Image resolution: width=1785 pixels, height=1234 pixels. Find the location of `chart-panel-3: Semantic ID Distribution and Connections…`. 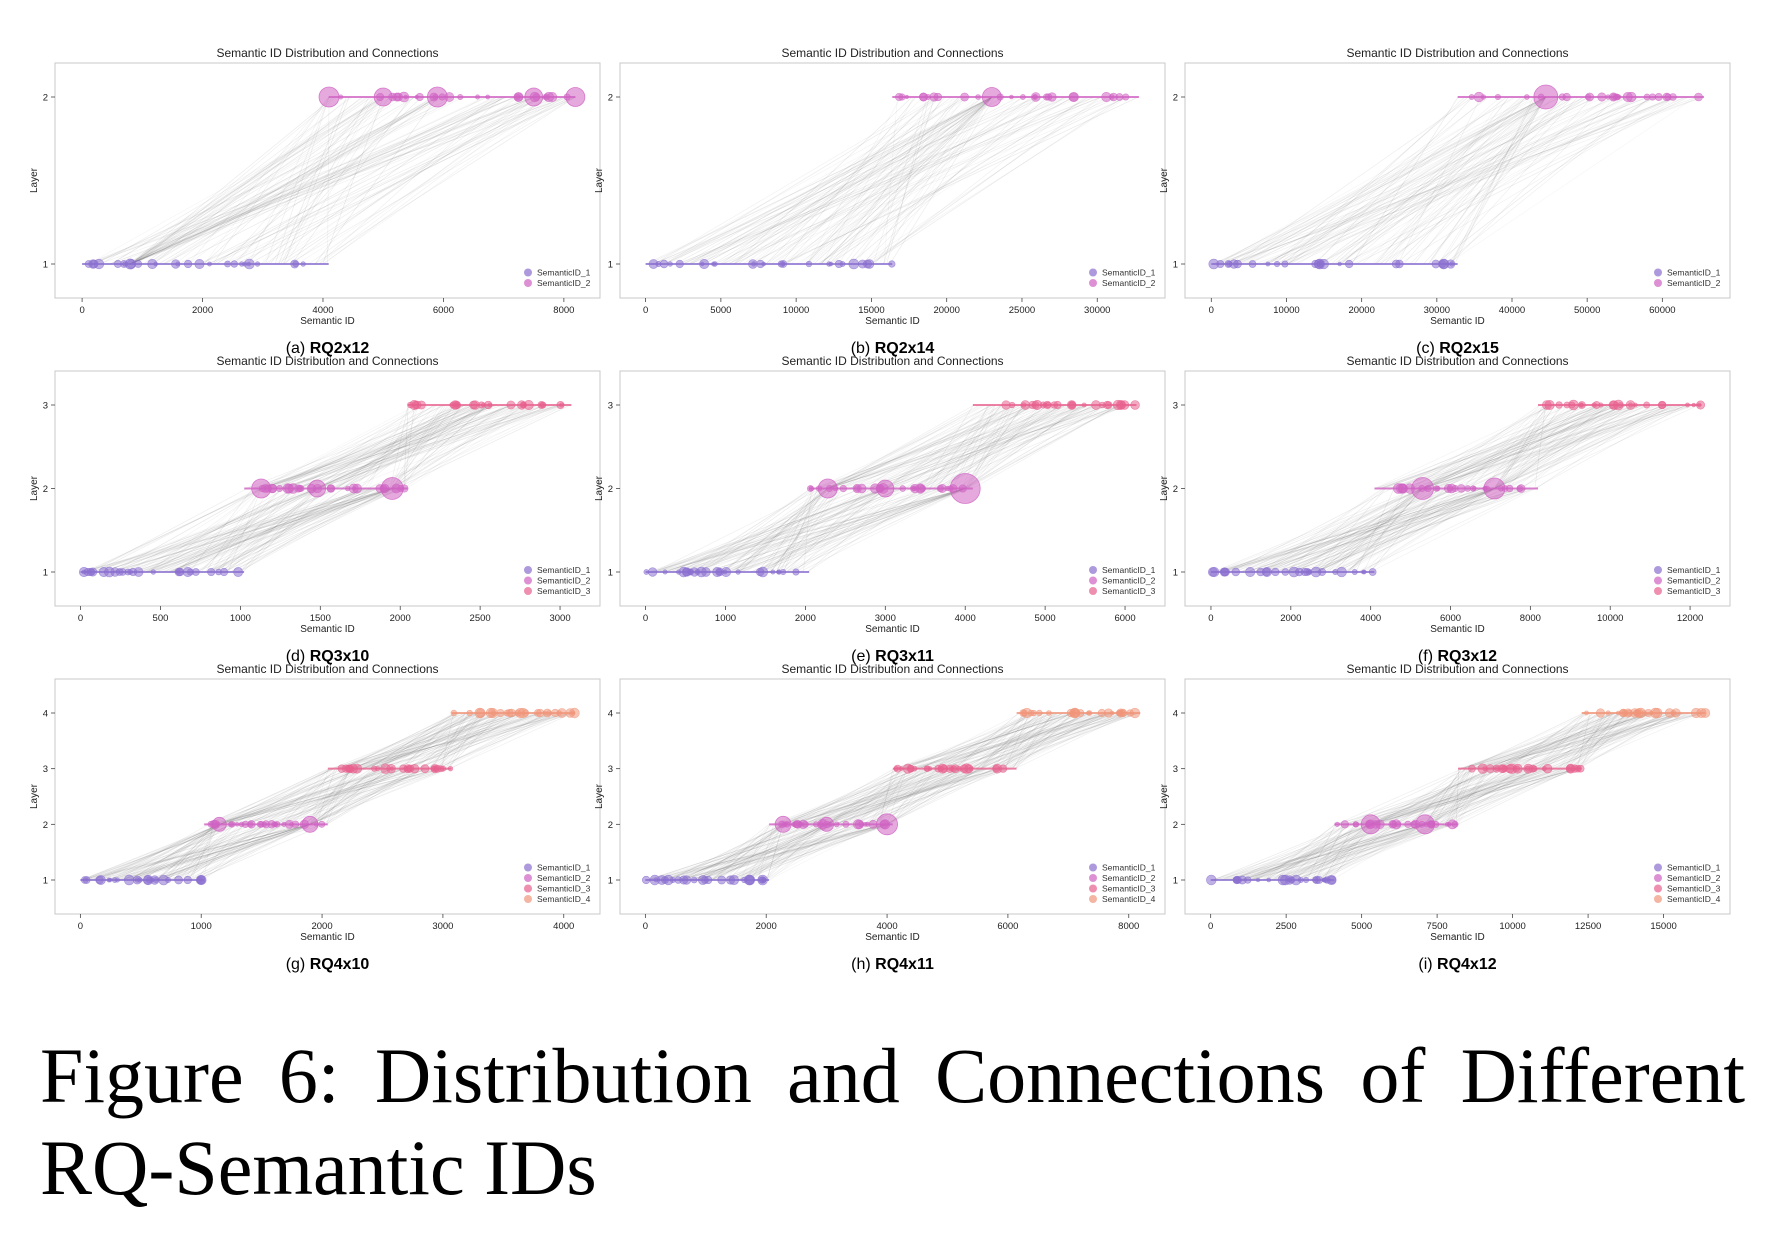

chart-panel-3: Semantic ID Distribution and Connections… is located at coordinates (1445, 201).